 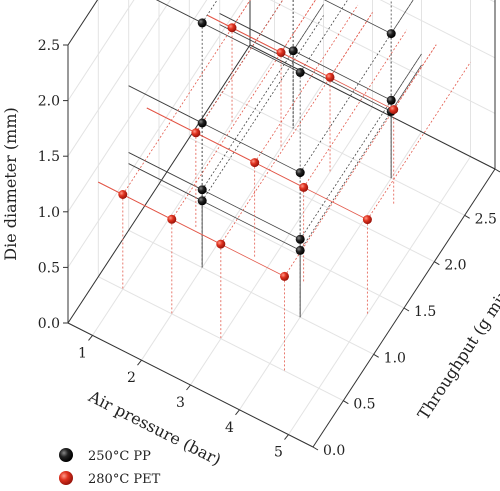 What do you see at coordinates (180, 403) in the screenshot?
I see `x-tick-label: 3` at bounding box center [180, 403].